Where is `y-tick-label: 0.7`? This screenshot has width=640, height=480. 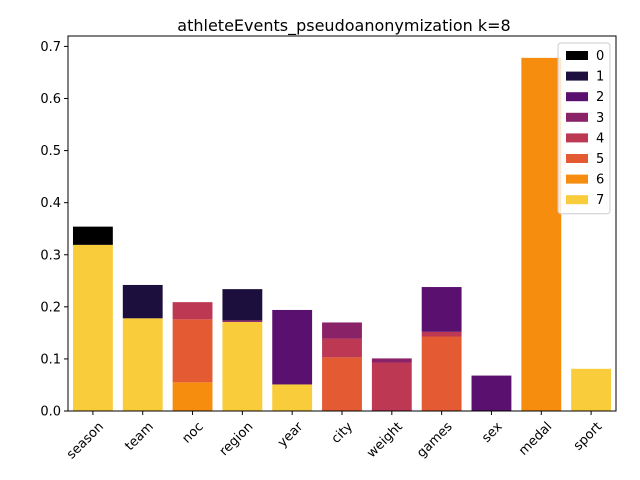 y-tick-label: 0.7 is located at coordinates (50, 47).